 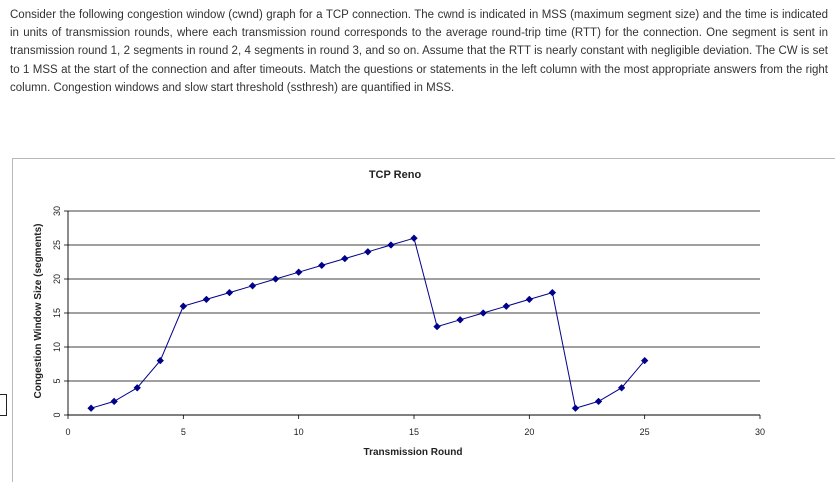 I want to click on x-tick-label: 15, so click(x=414, y=432).